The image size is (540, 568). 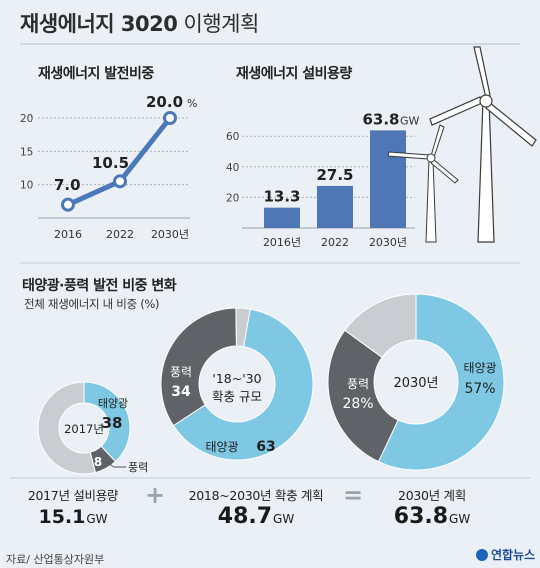 What do you see at coordinates (26, 119) in the screenshot?
I see `line-chart-ytick: 20` at bounding box center [26, 119].